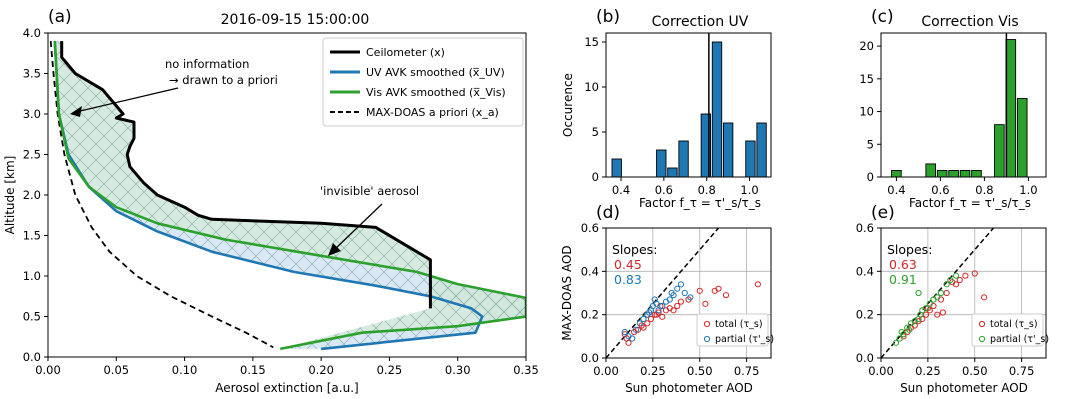 The image size is (1066, 399). I want to click on panel-d-plot, so click(683, 293).